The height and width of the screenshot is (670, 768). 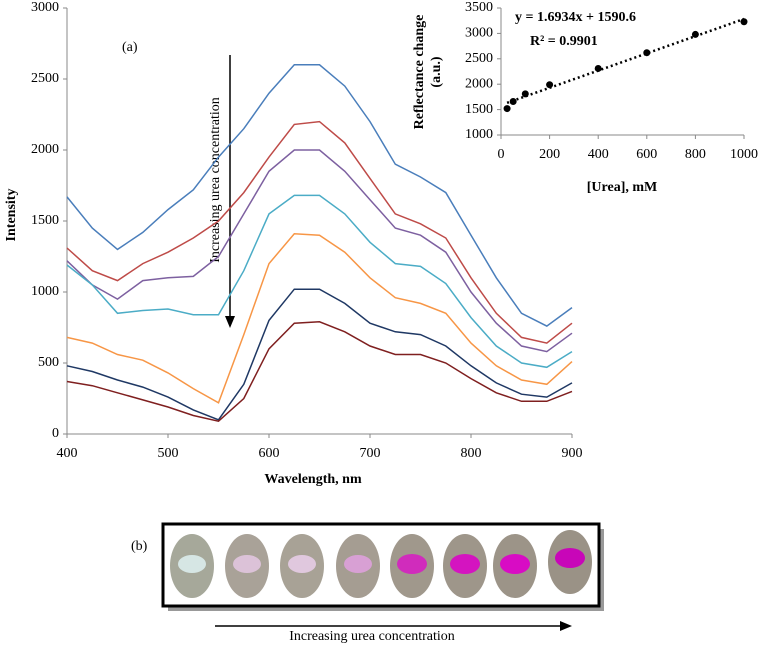 I want to click on x-axis-title: [Urea], mM, so click(x=622, y=187).